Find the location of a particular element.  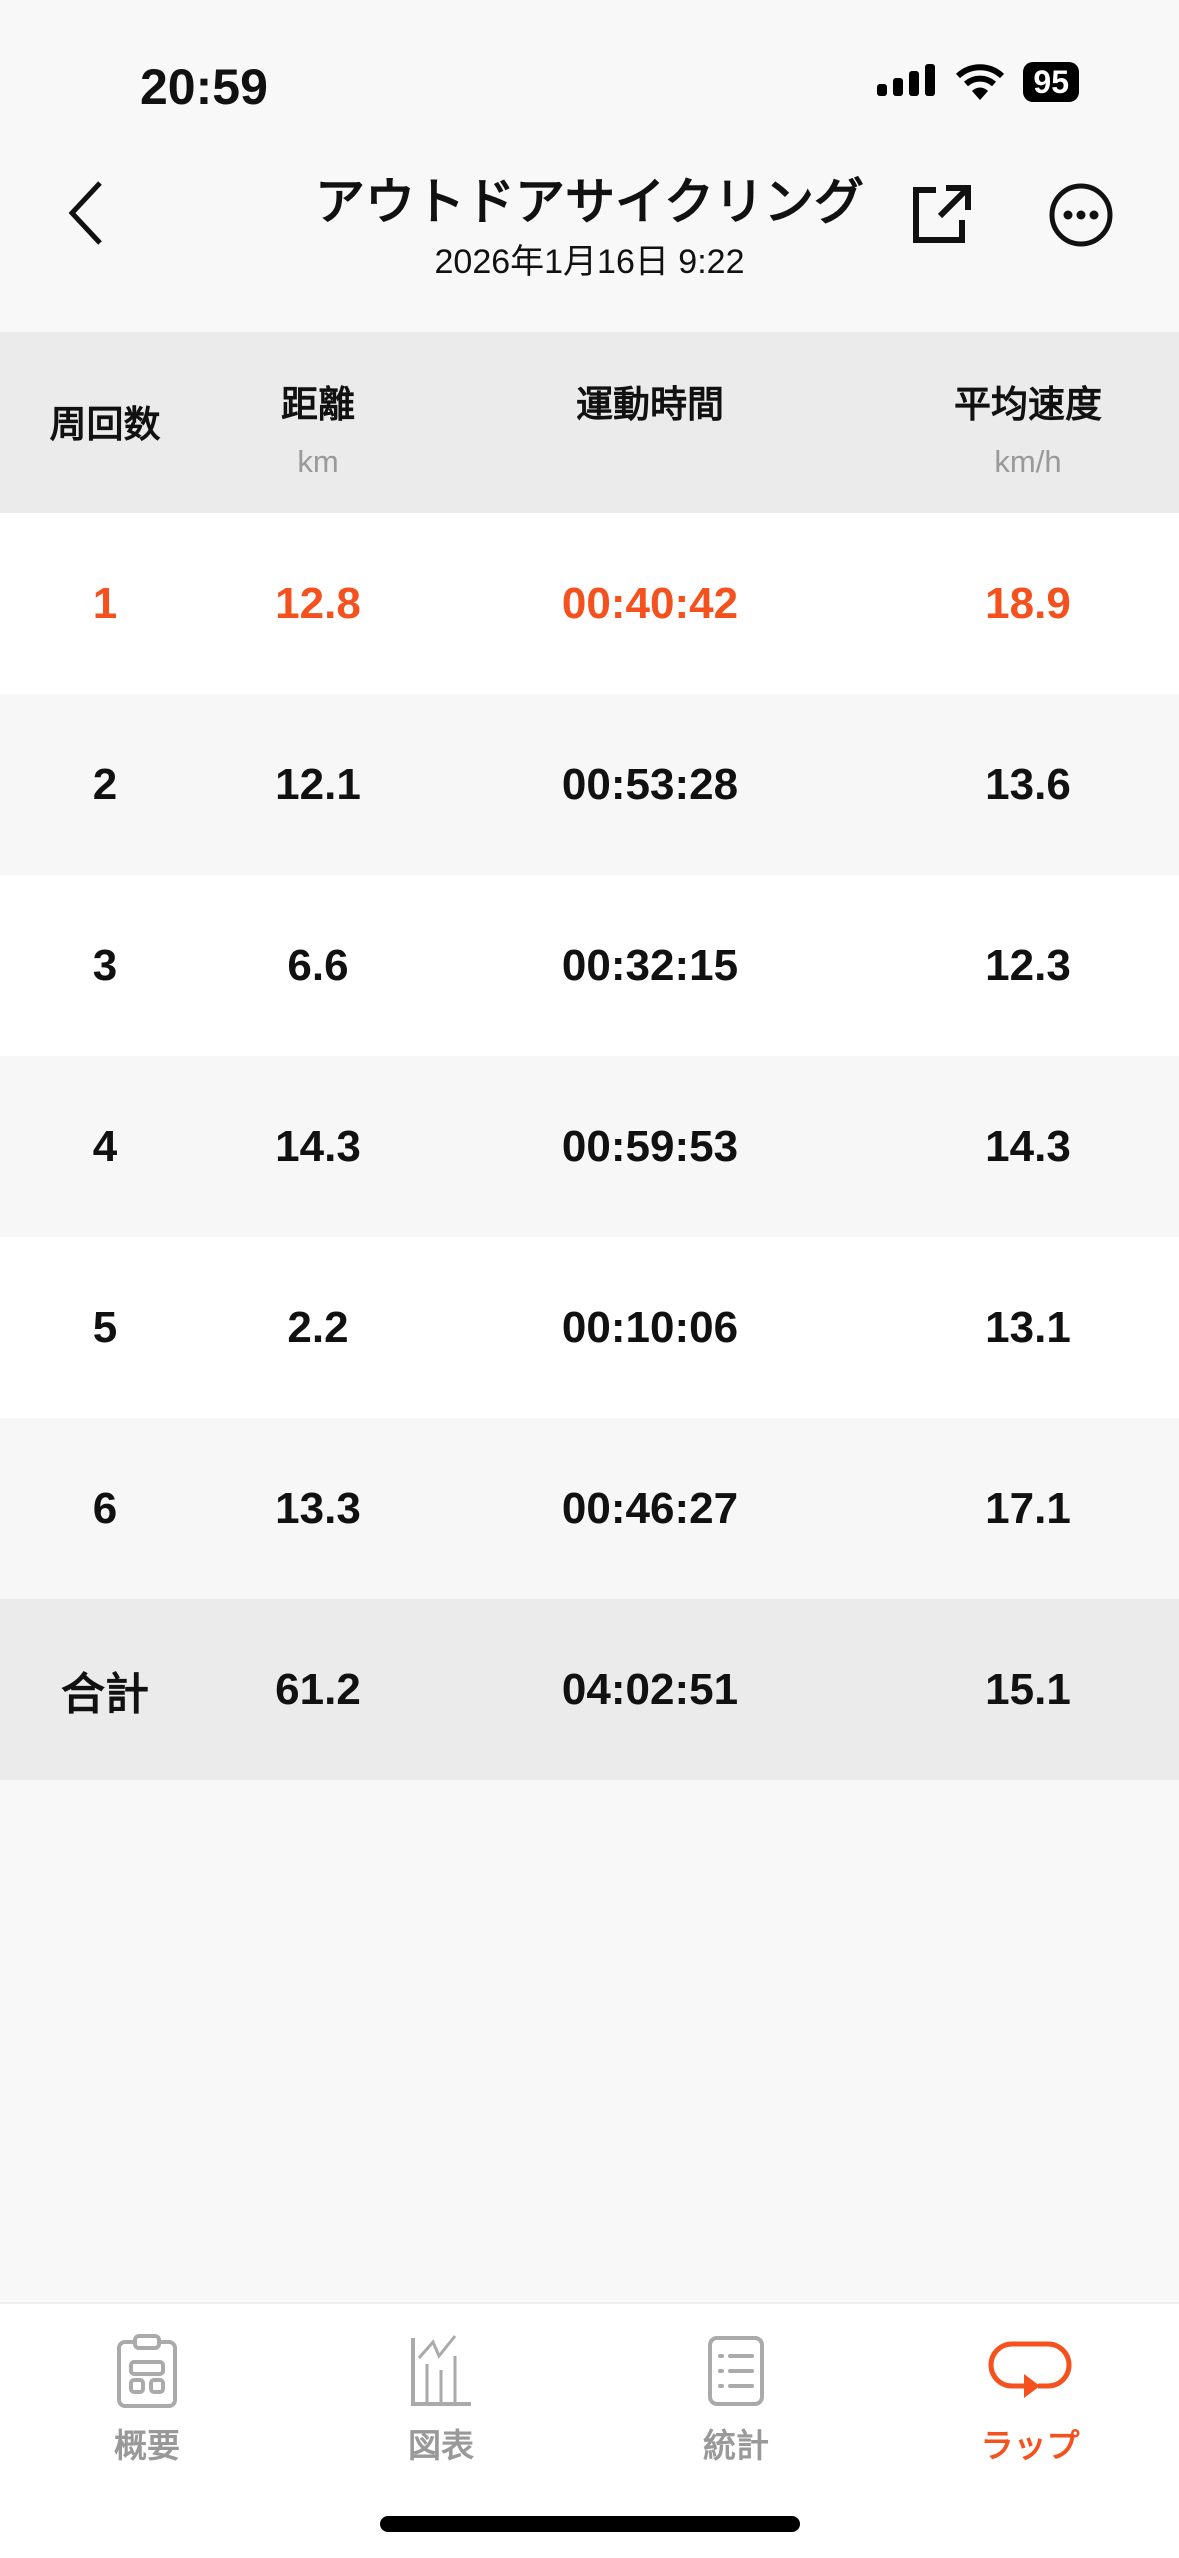

tab-label: 図表 is located at coordinates (441, 2445).